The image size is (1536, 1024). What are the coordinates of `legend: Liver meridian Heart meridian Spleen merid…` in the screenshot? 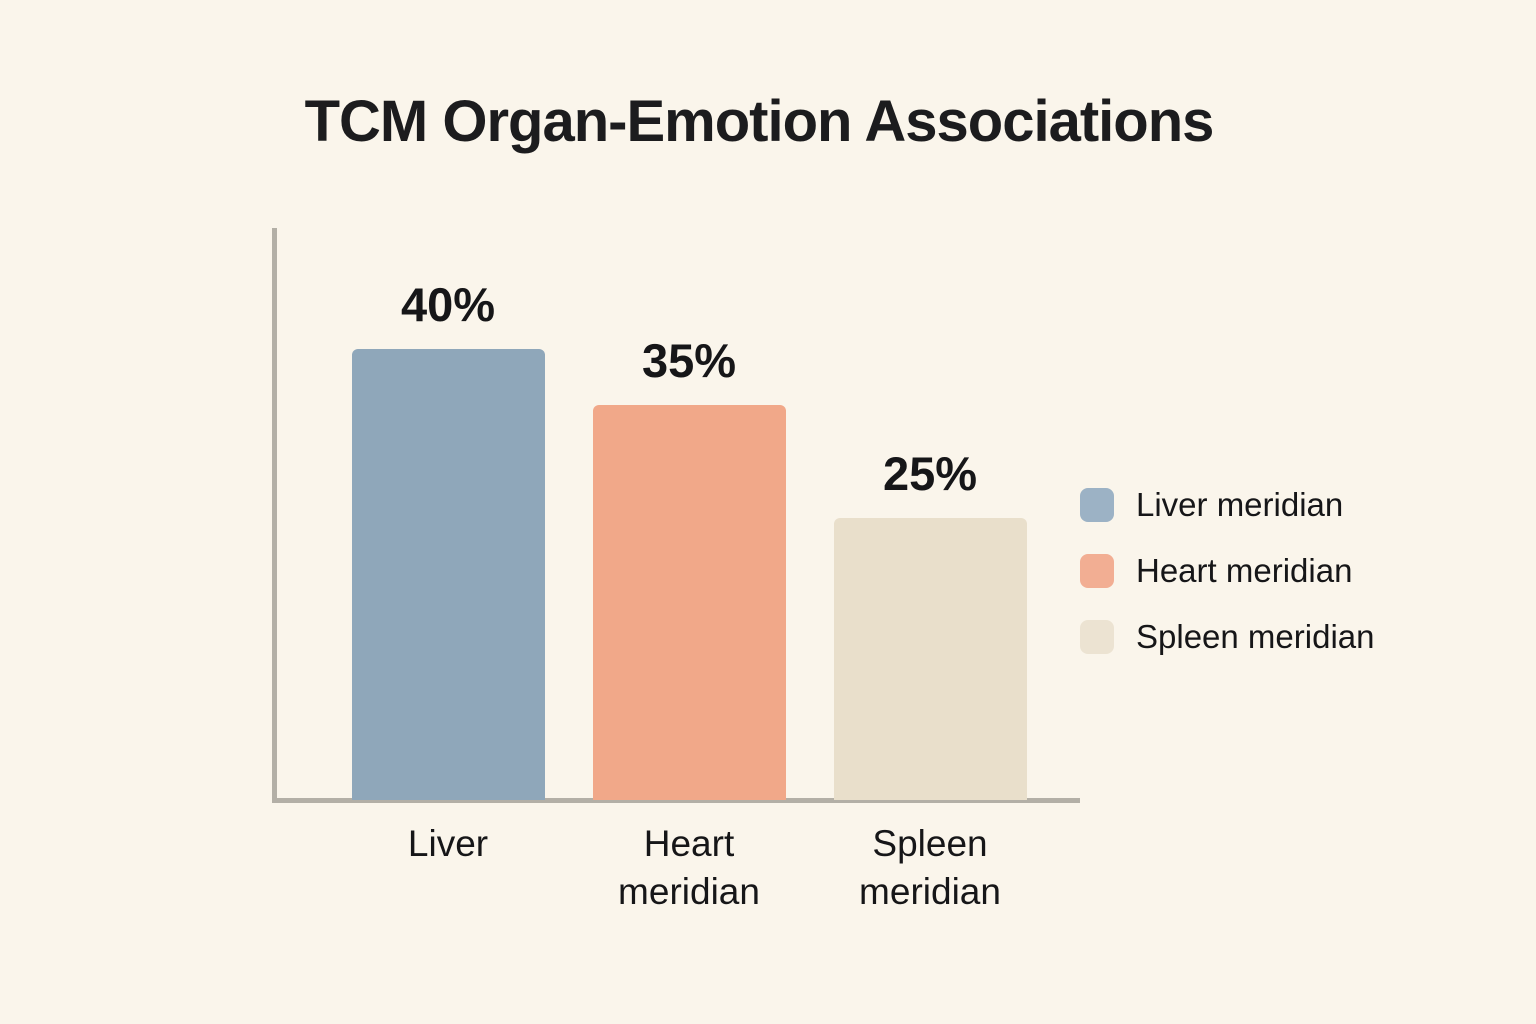 It's located at (1227, 586).